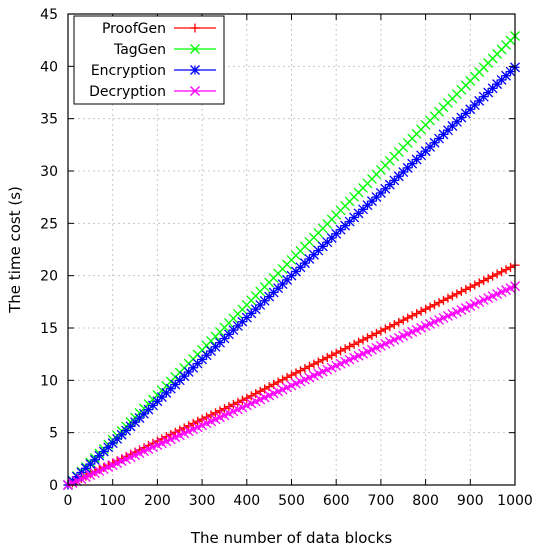 This screenshot has width=538, height=550. Describe the element at coordinates (134, 29) in the screenshot. I see `legend-label: ProofGen` at that location.